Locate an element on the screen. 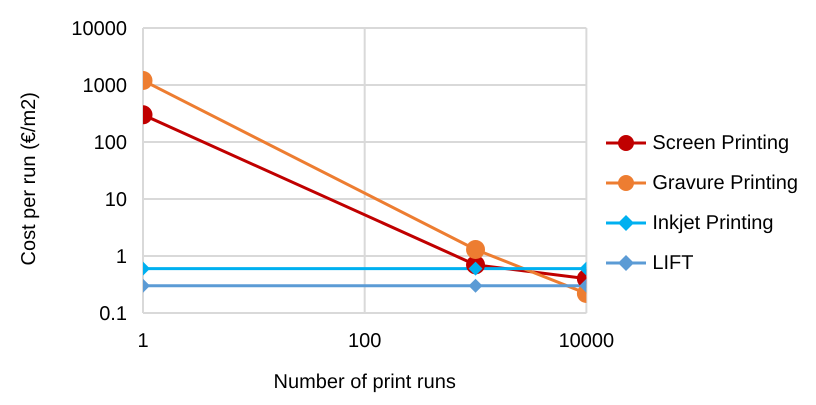 The height and width of the screenshot is (405, 816). x-tick-label: 10000 is located at coordinates (586, 341).